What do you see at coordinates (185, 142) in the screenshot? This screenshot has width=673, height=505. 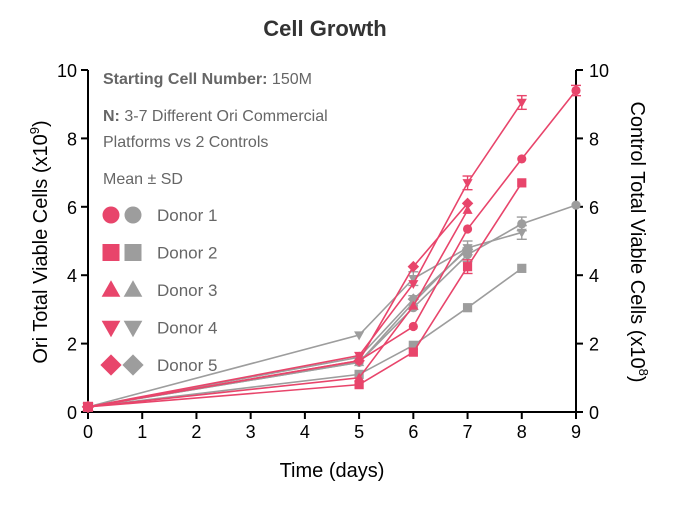 I see `n-value-line2: Platforms vs 2 Controls` at bounding box center [185, 142].